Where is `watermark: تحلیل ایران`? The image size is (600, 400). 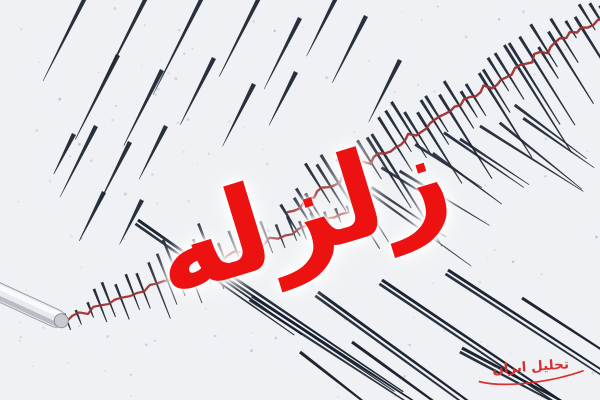 watermark: تحلیل ایران is located at coordinates (531, 373).